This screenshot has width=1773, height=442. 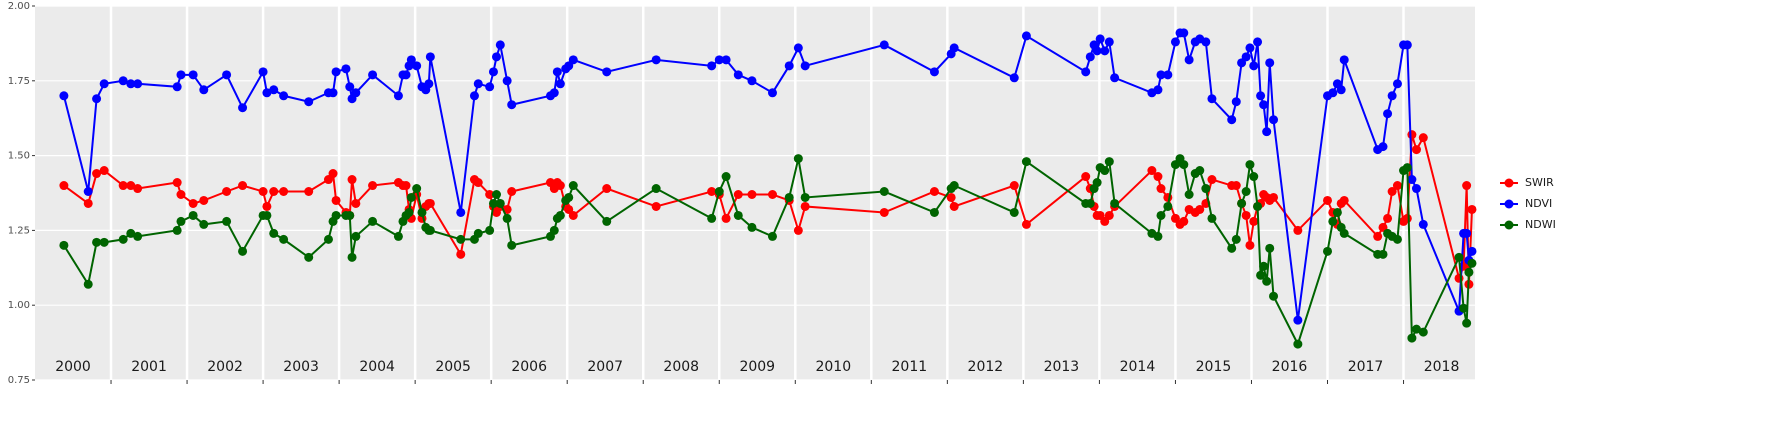 I want to click on year-label: 2017, so click(x=1366, y=367).